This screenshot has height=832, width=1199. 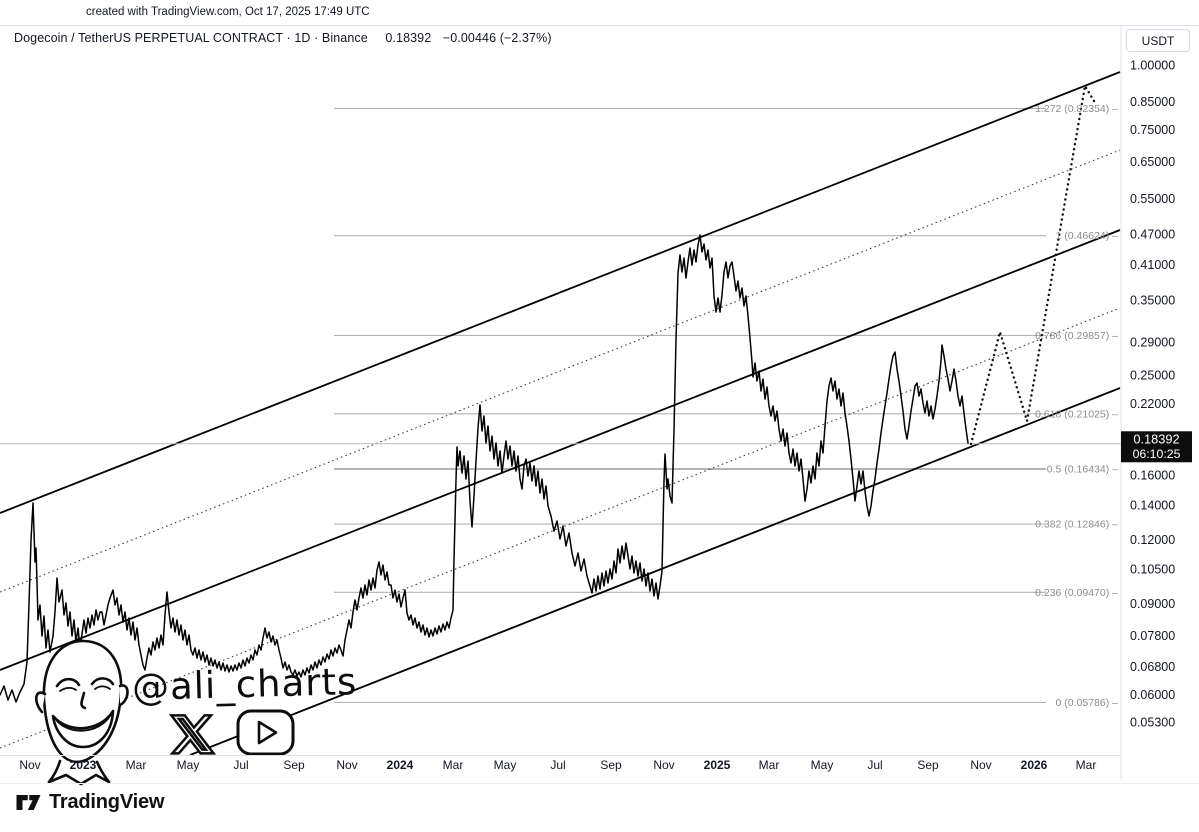 I want to click on price-axis-label: 0.06000, so click(x=1152, y=695).